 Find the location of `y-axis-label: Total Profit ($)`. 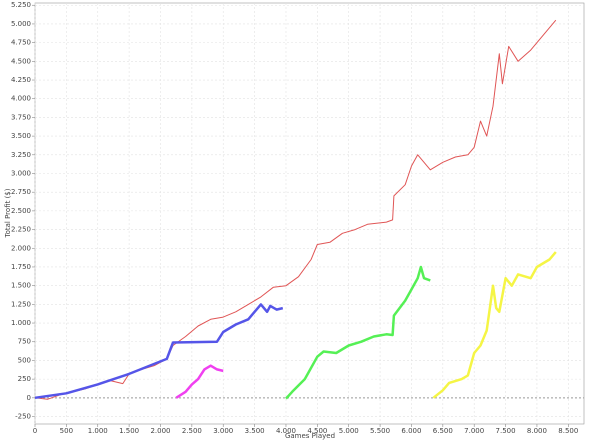

y-axis-label: Total Profit ($) is located at coordinates (8, 213).